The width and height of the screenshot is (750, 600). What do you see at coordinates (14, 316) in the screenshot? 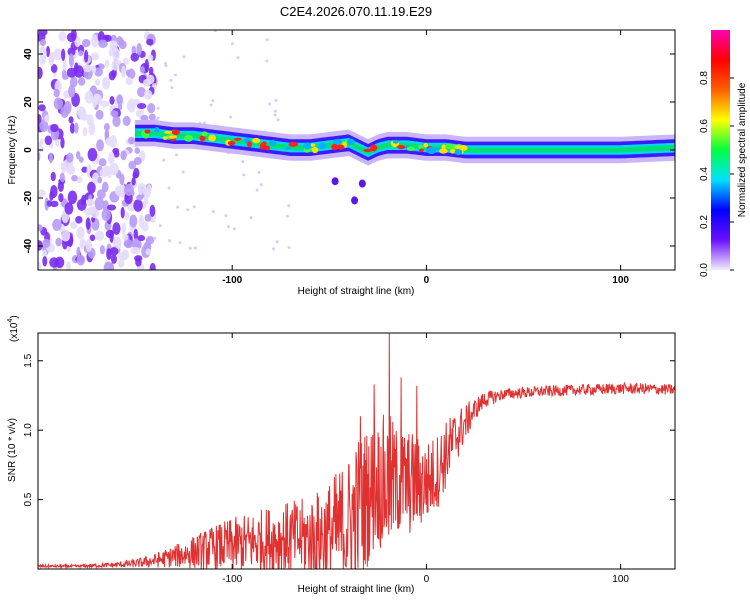
I see `snr-scale-close: )` at bounding box center [14, 316].